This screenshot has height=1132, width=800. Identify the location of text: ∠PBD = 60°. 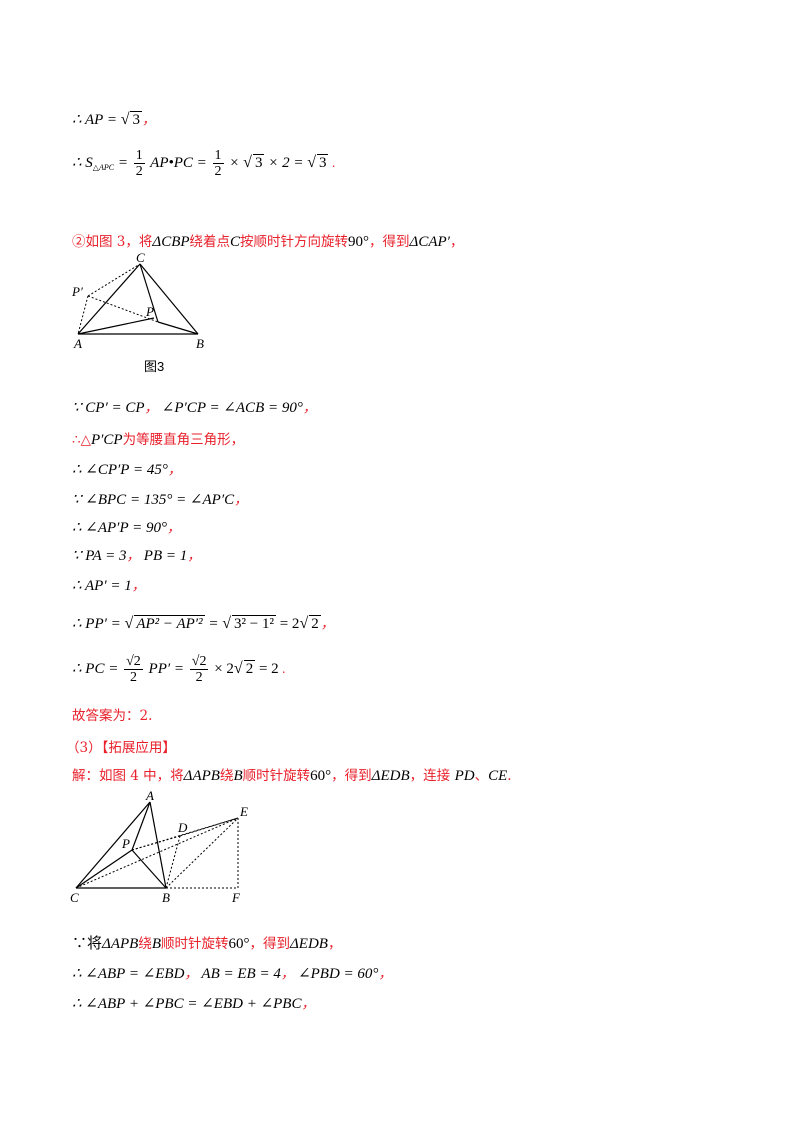
(338, 974).